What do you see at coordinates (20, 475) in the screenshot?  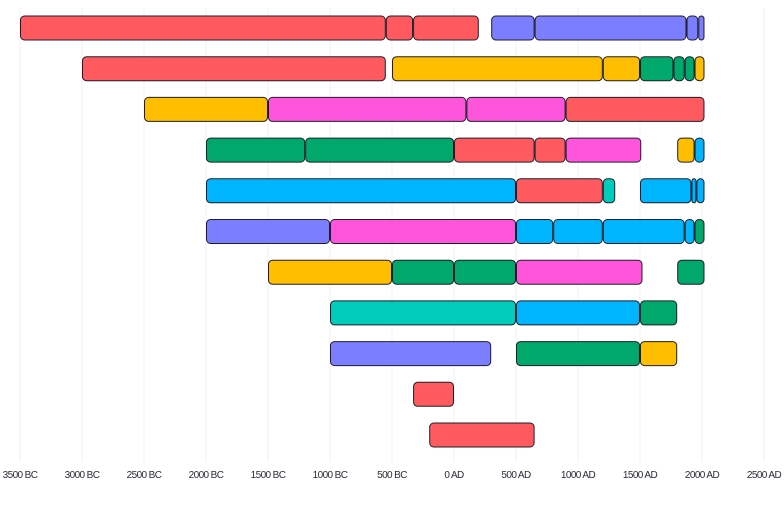 I see `x-tick-label: 3500 BC` at bounding box center [20, 475].